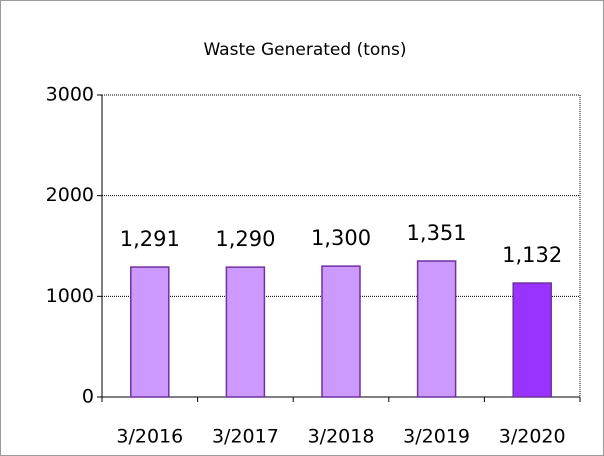  Describe the element at coordinates (304, 50) in the screenshot. I see `chart-title: Waste Generated (tons)` at that location.